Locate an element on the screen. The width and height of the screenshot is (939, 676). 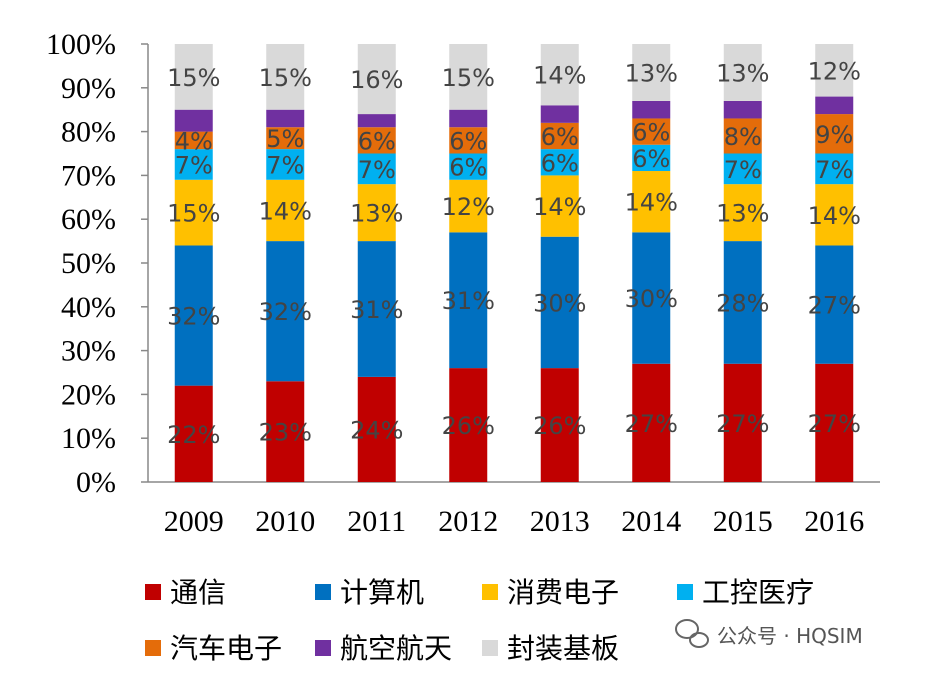
watermark: 公众号 · HQSIM is located at coordinates (769, 633).